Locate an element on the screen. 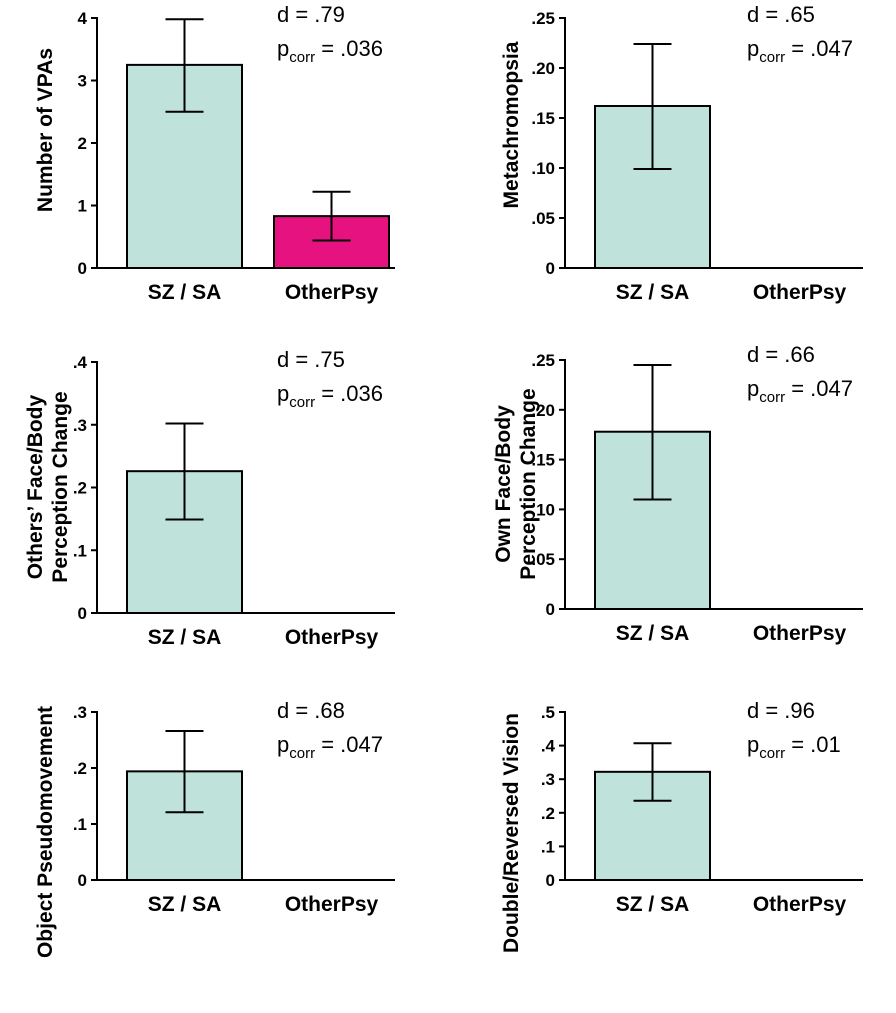 The height and width of the screenshot is (1013, 896). y-axis-label: Double/Reversed Vision is located at coordinates (511, 833).